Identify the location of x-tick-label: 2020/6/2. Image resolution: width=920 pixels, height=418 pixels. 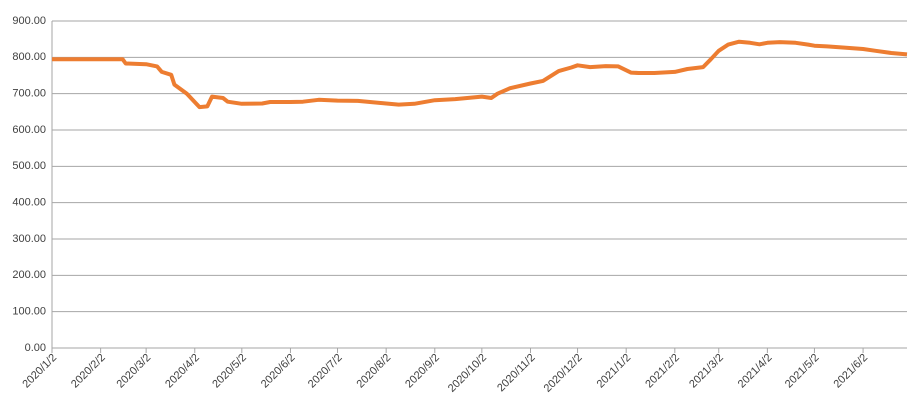
(278, 371).